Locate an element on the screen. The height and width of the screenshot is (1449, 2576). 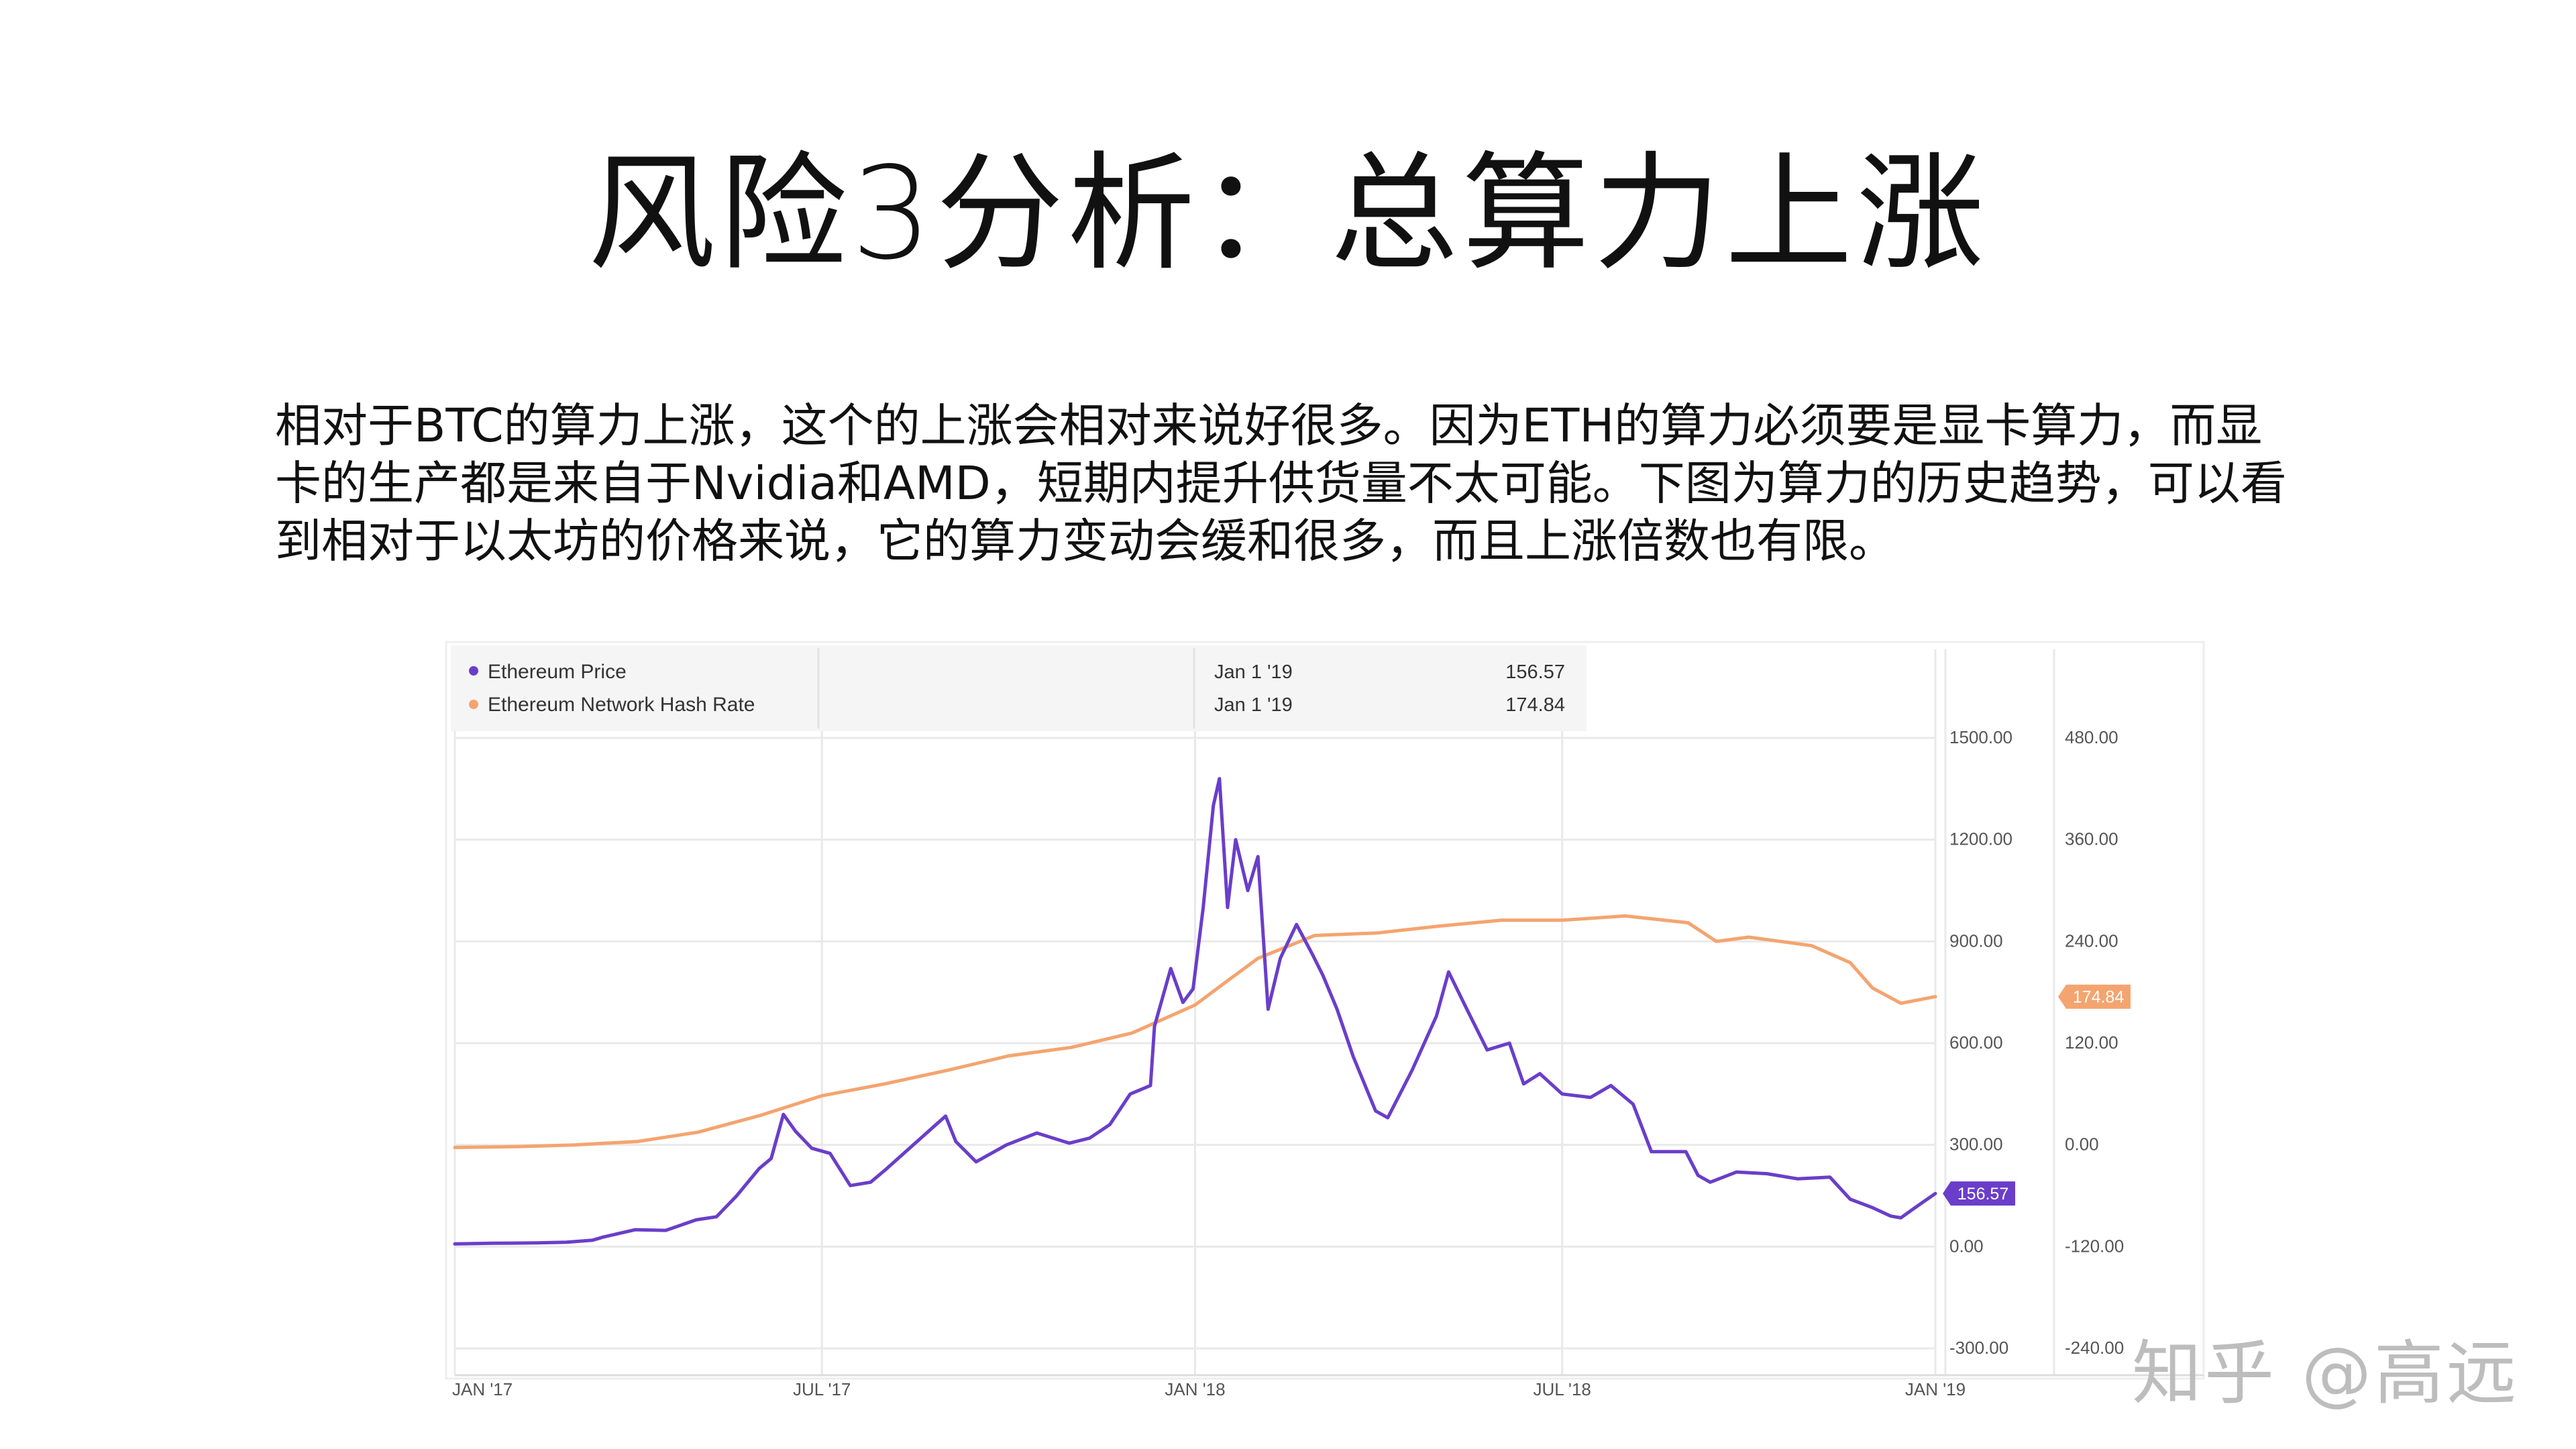
legend-dot-price is located at coordinates (473, 671).